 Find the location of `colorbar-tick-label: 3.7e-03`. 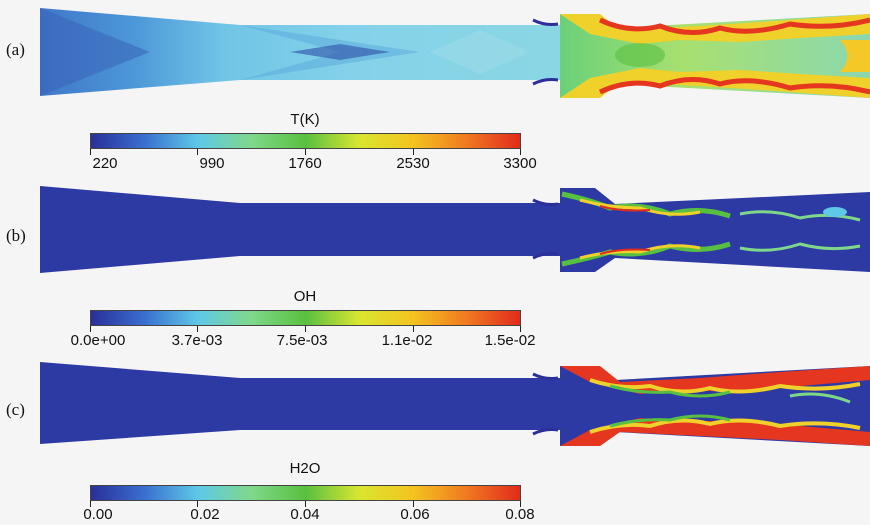

colorbar-tick-label: 3.7e-03 is located at coordinates (197, 340).